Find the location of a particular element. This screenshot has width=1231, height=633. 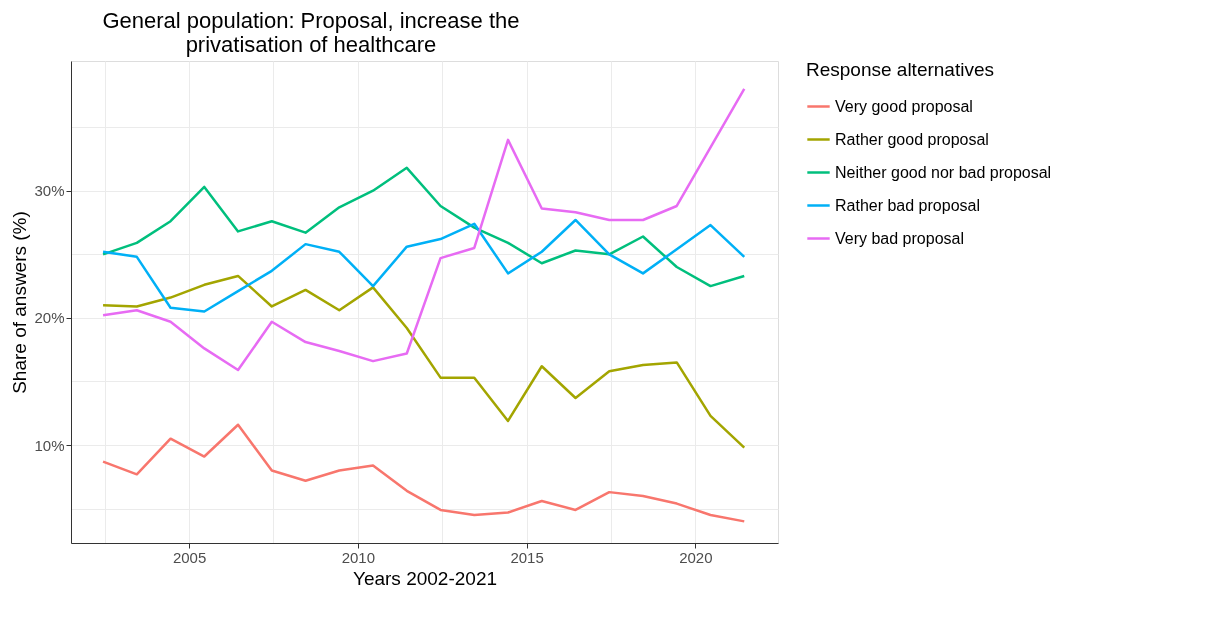

legend-label: Very bad proposal is located at coordinates (899, 238).